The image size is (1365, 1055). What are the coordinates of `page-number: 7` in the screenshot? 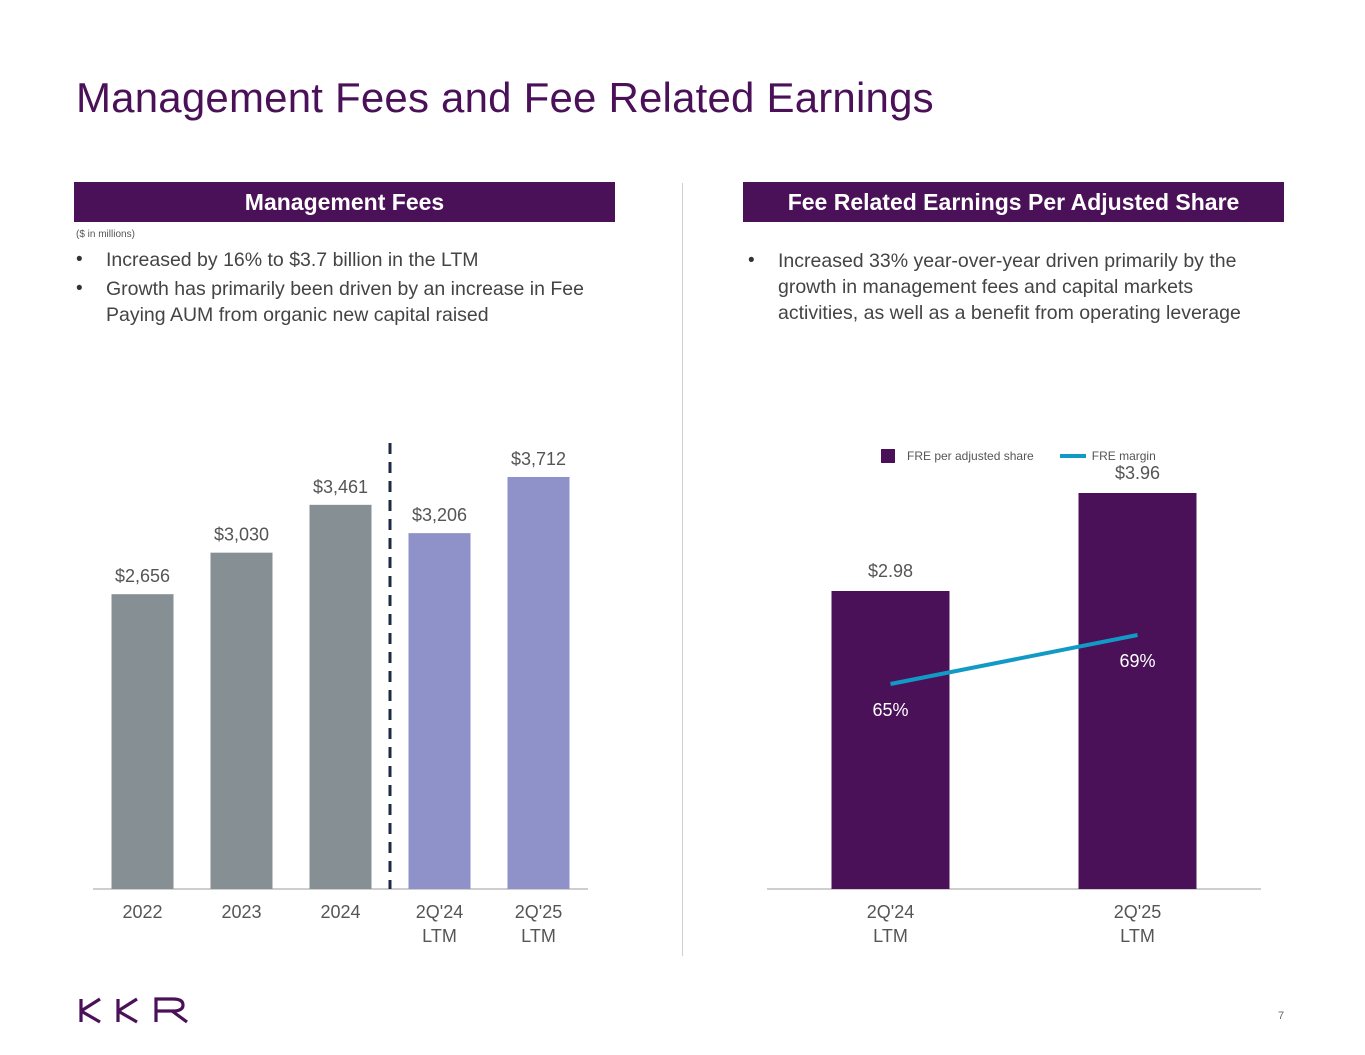 It's located at (1281, 1016).